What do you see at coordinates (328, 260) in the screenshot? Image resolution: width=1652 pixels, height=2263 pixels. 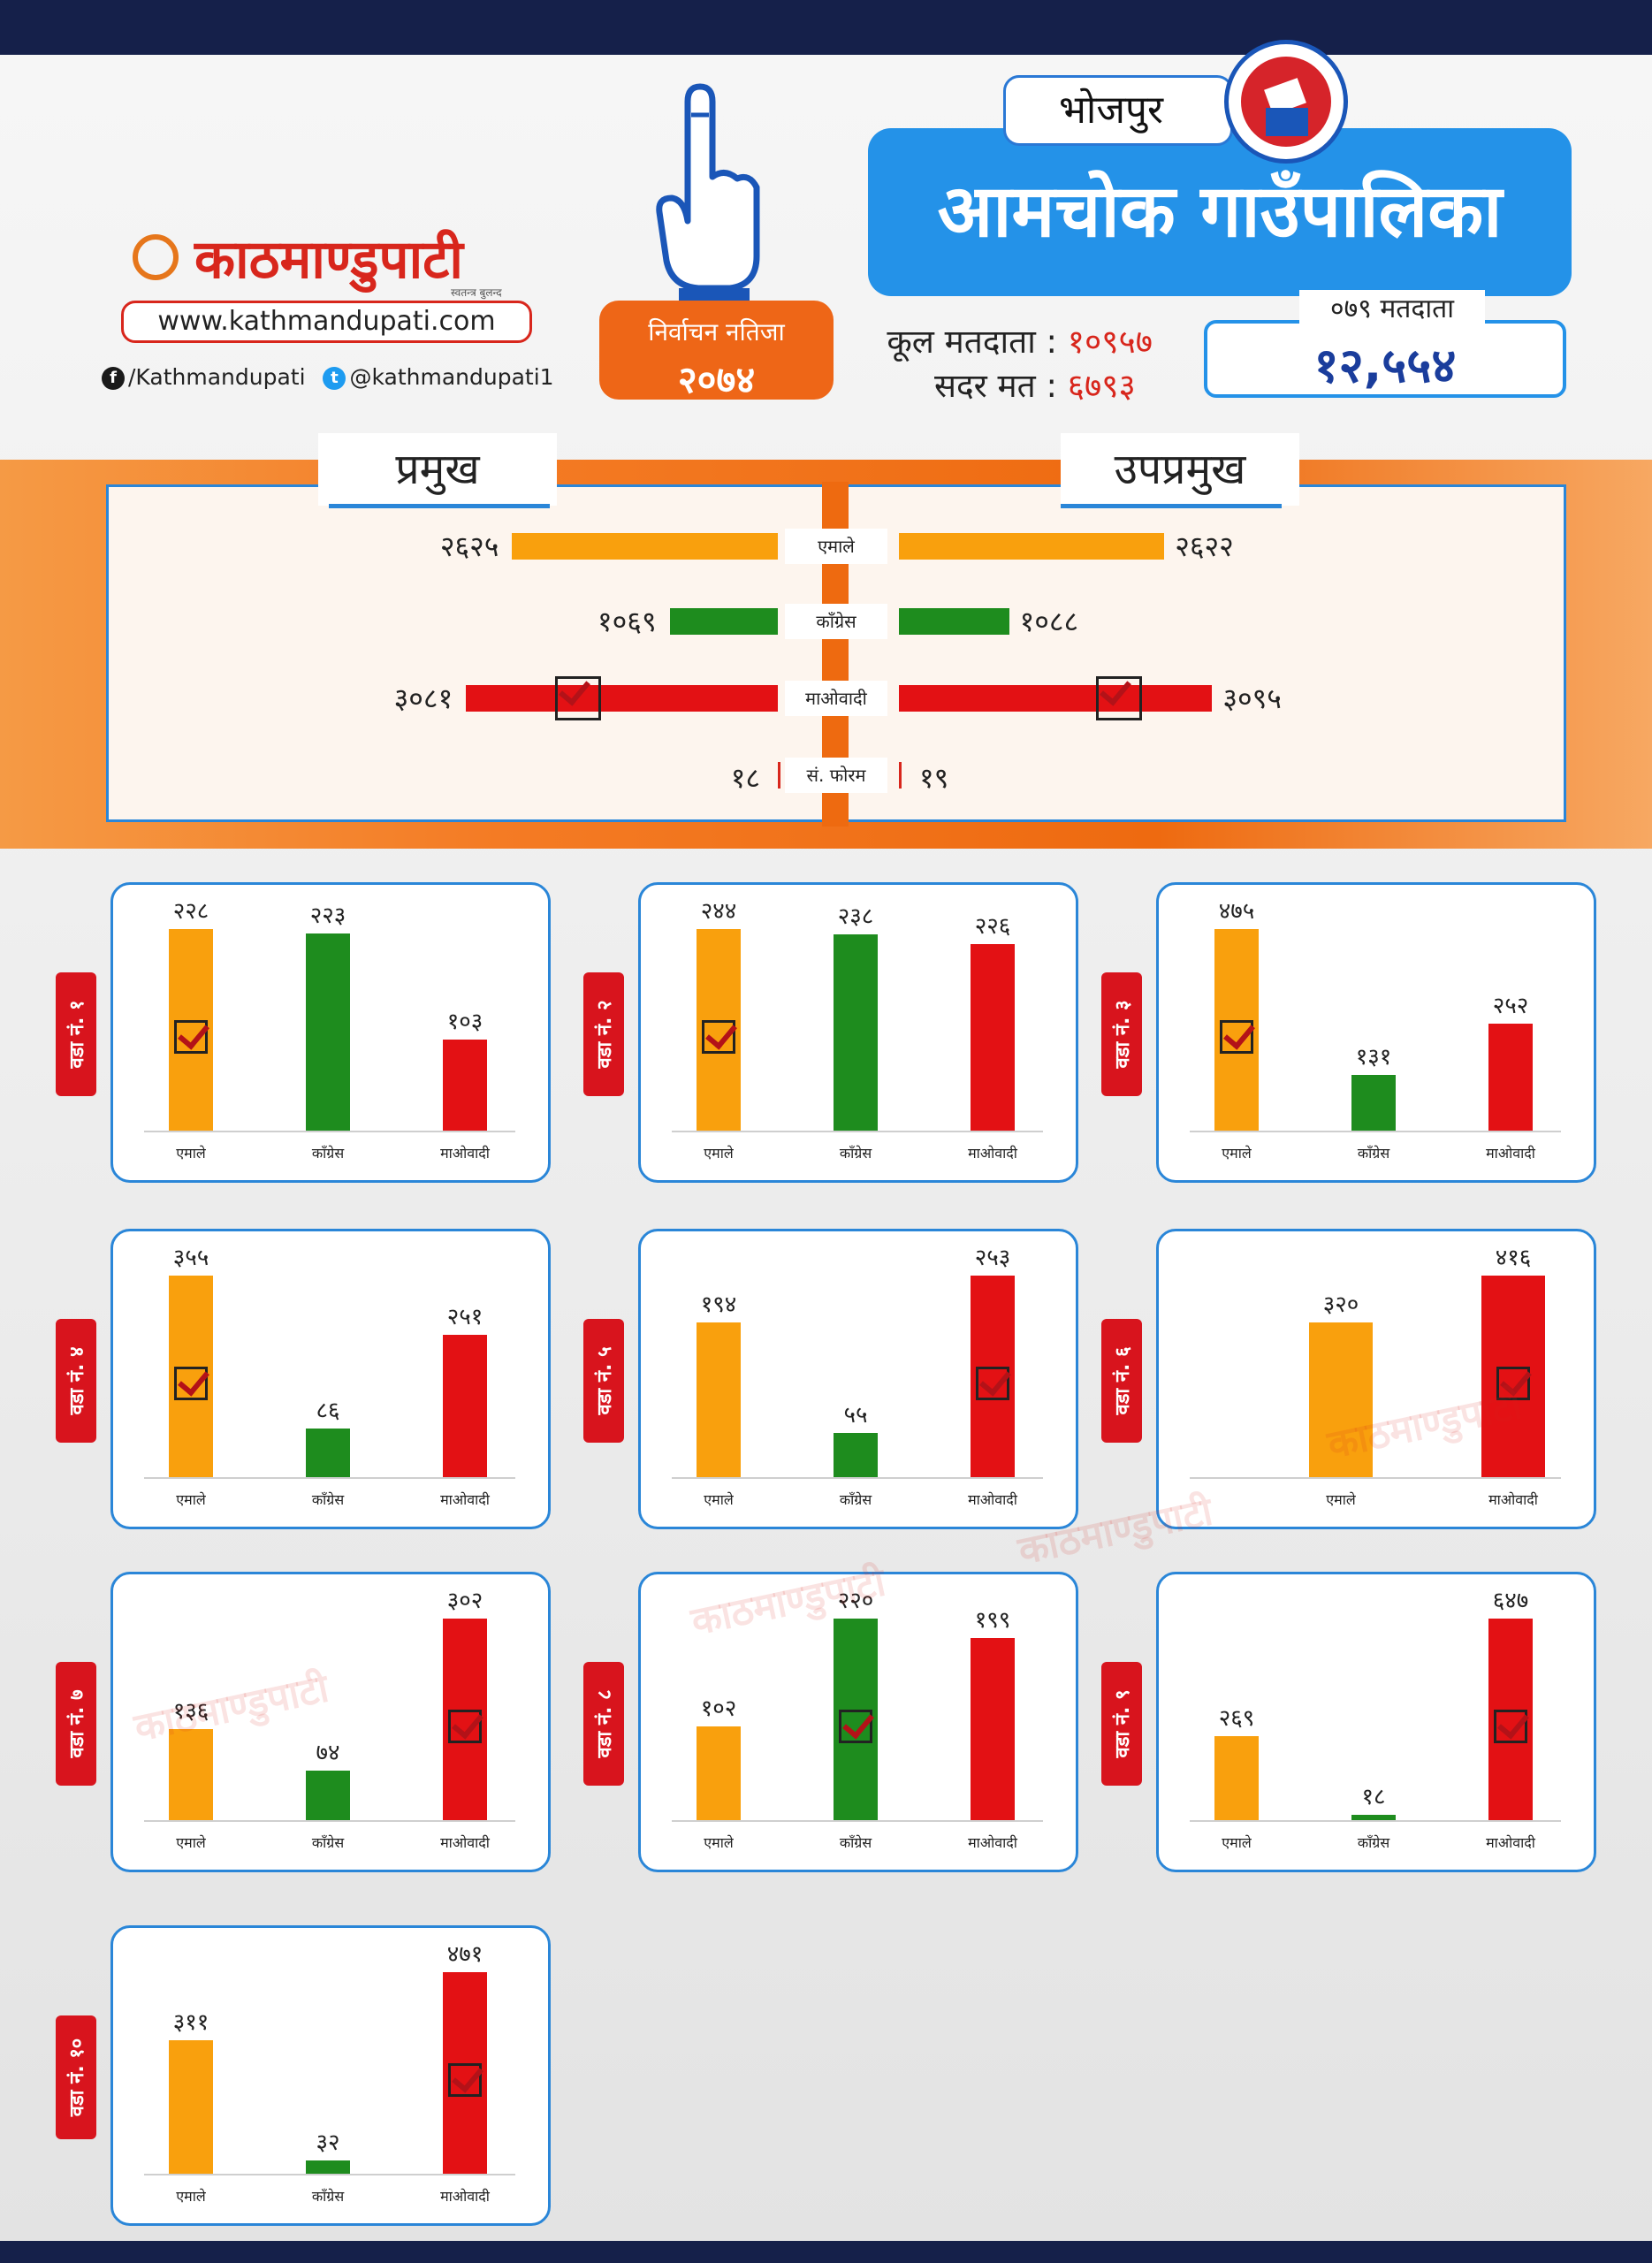 I see `logo-text: काठमाण्डुपाटी` at bounding box center [328, 260].